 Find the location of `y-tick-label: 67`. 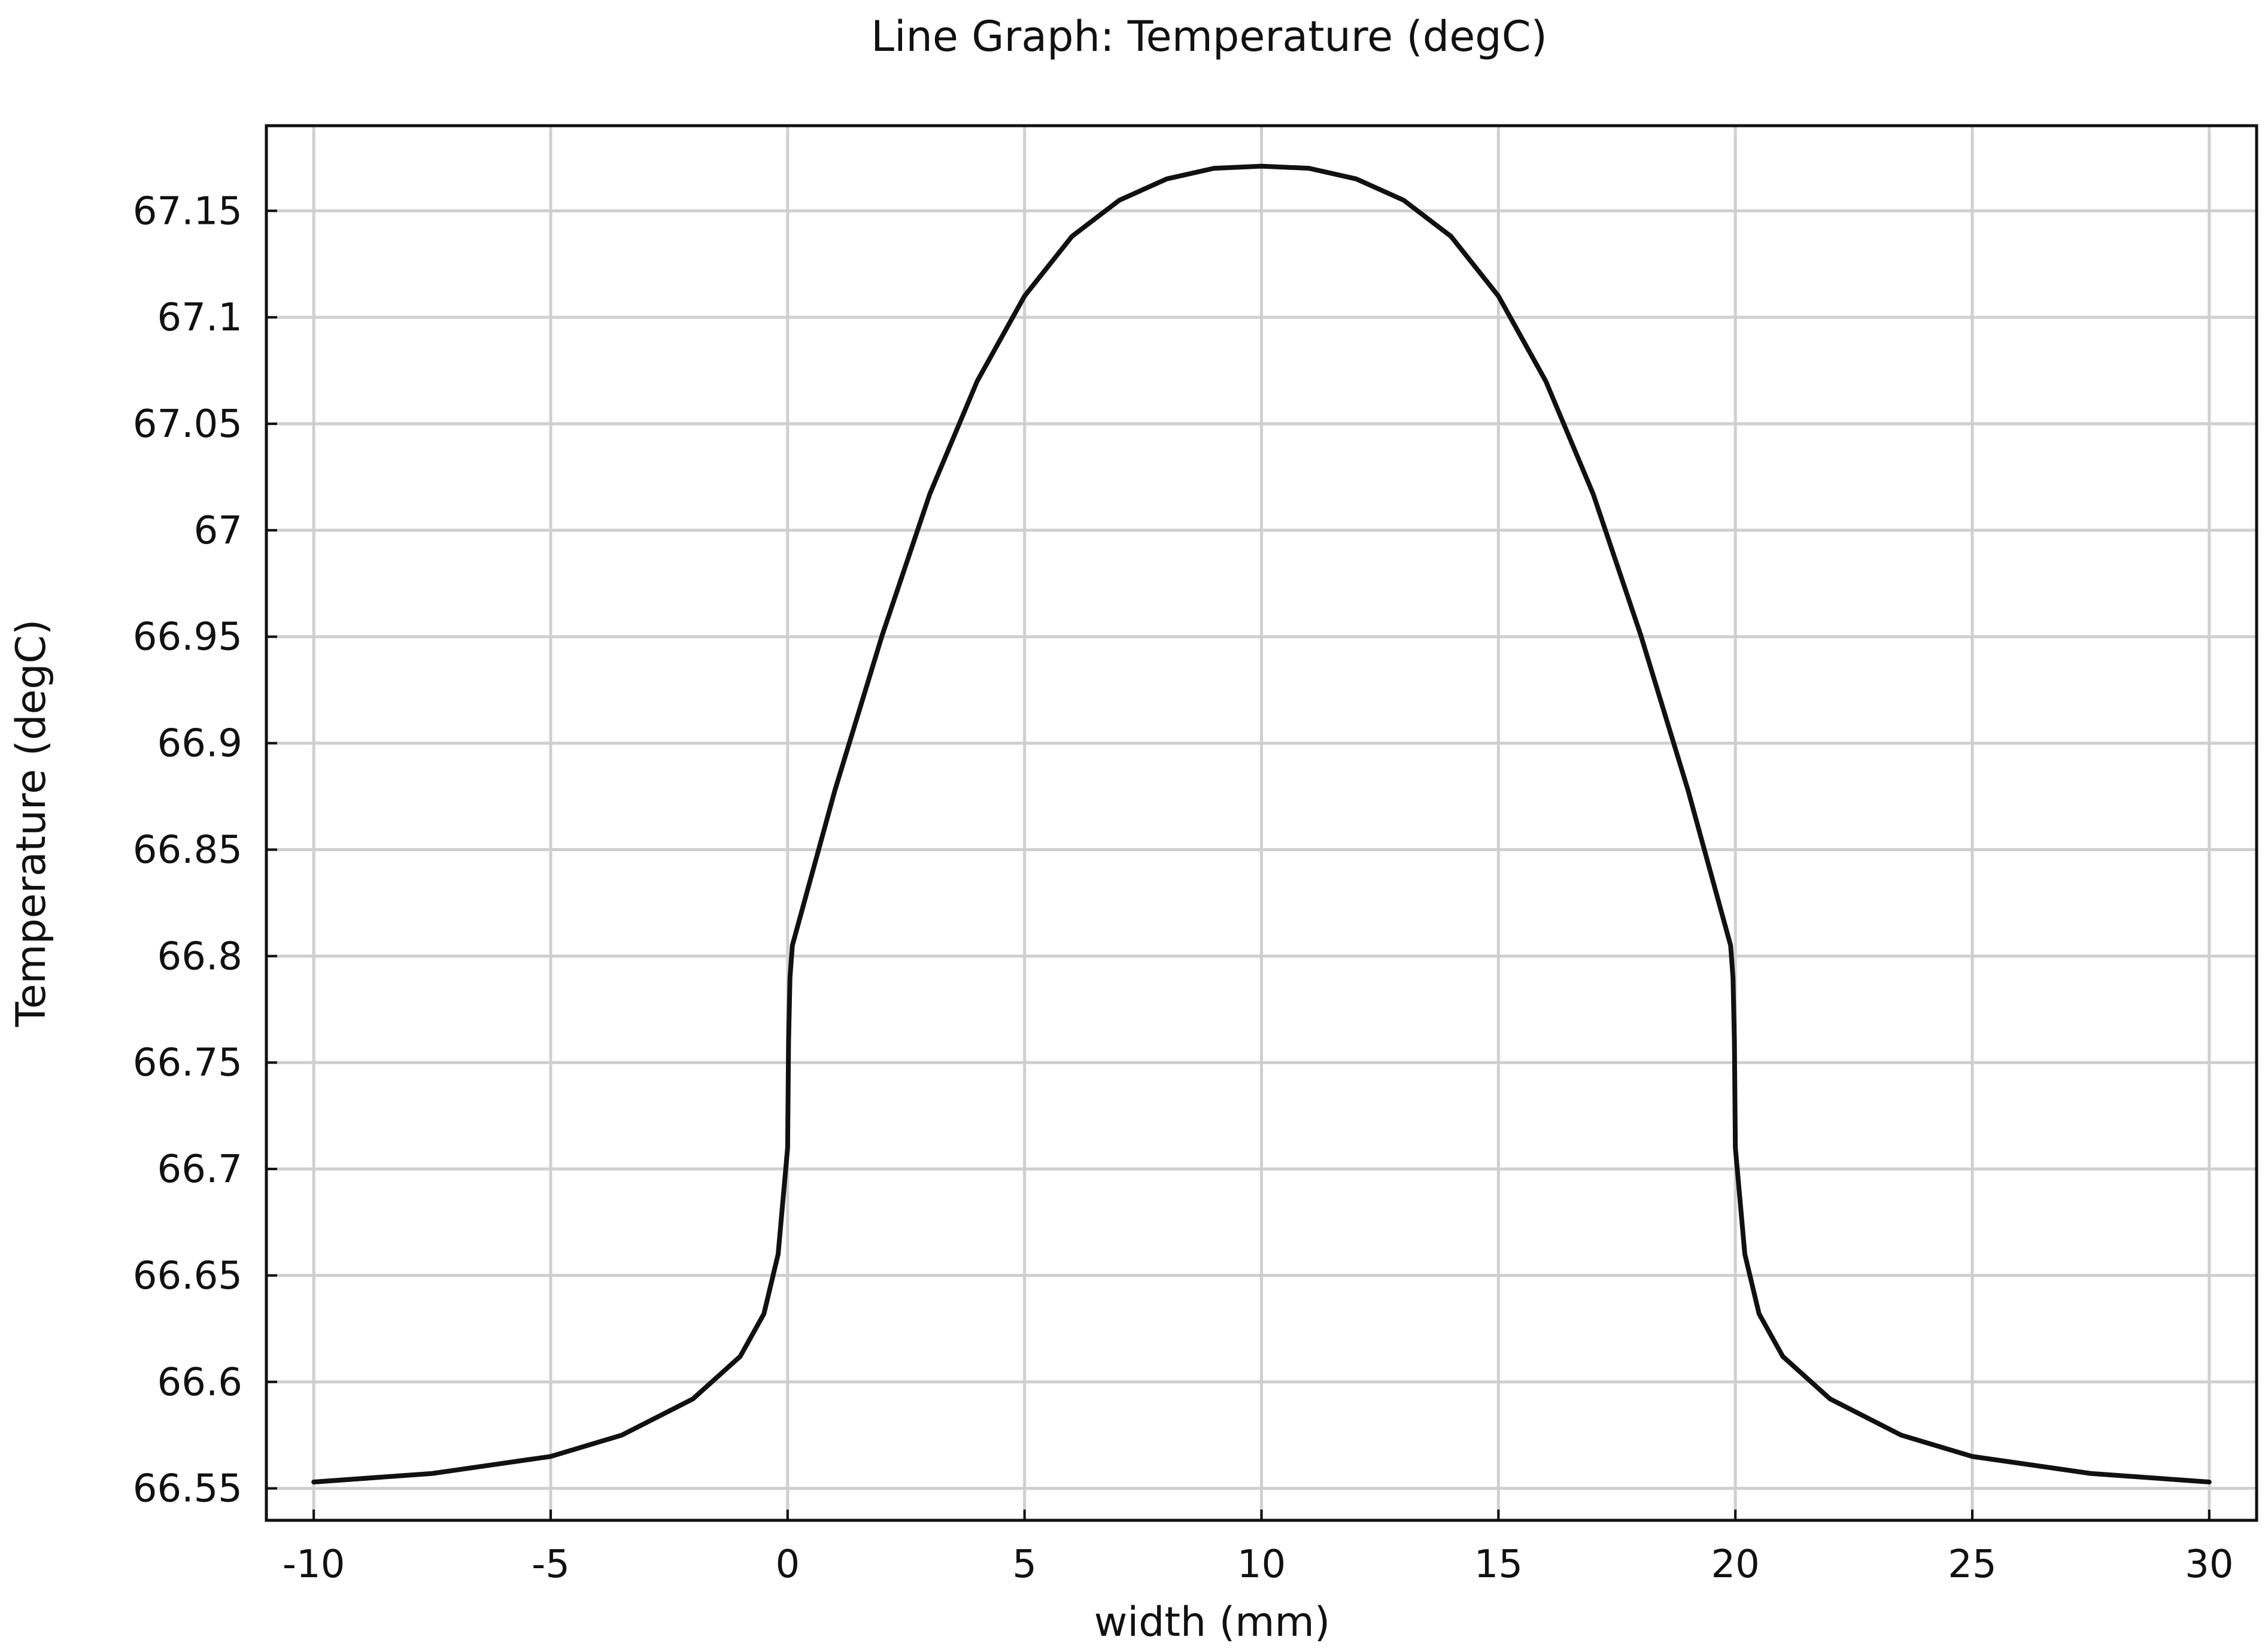

y-tick-label: 67 is located at coordinates (218, 531).